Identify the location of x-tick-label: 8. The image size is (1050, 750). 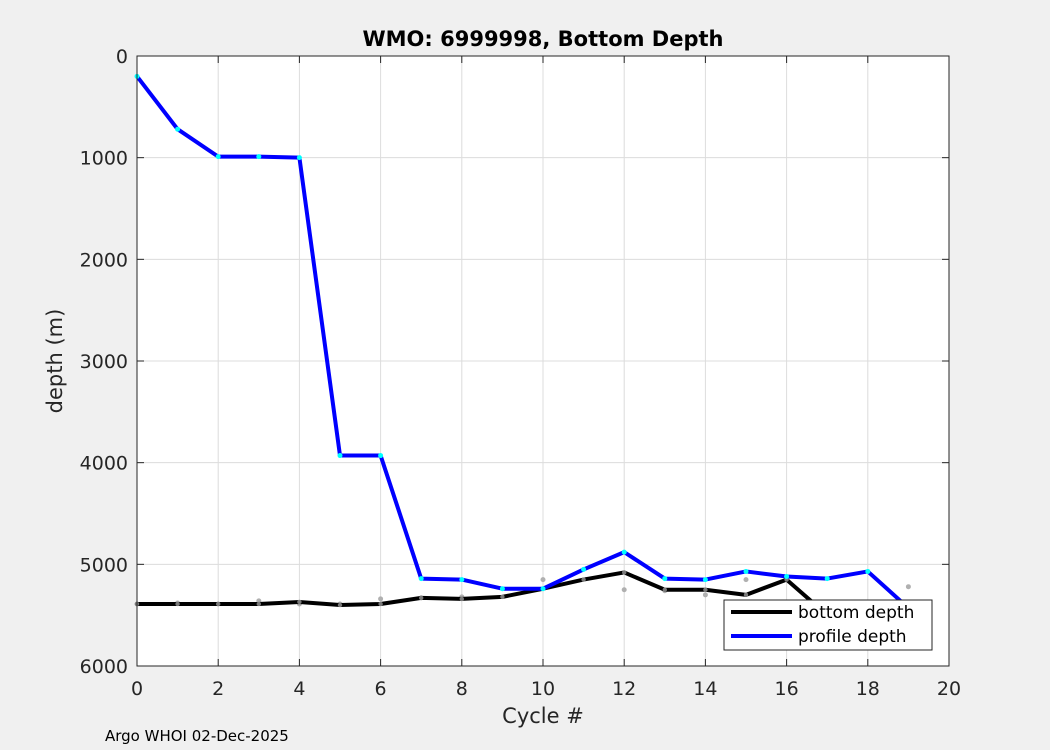
(462, 689).